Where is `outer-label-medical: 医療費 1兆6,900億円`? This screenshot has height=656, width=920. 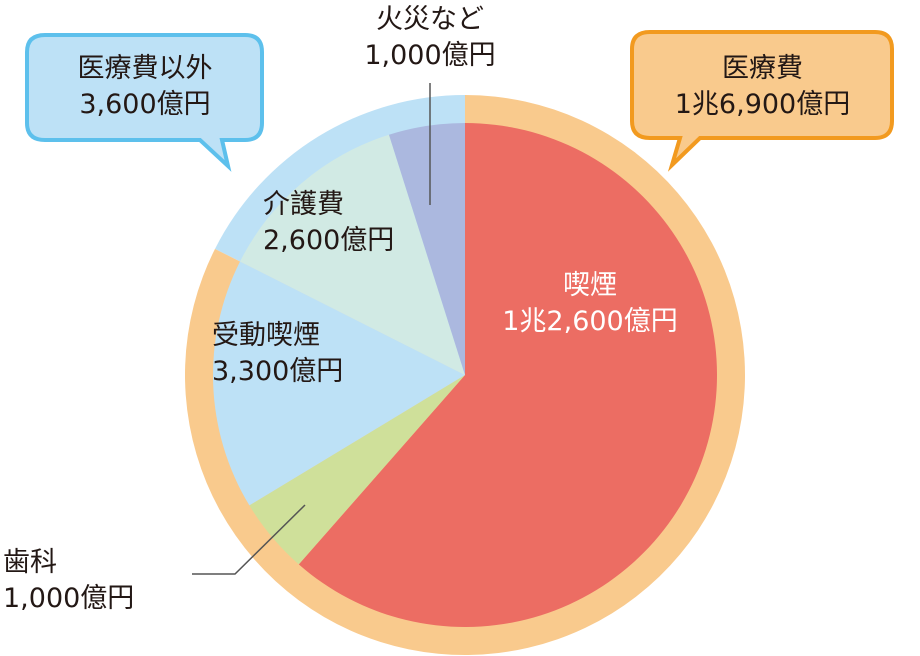 outer-label-medical: 医療費 1兆6,900億円 is located at coordinates (762, 87).